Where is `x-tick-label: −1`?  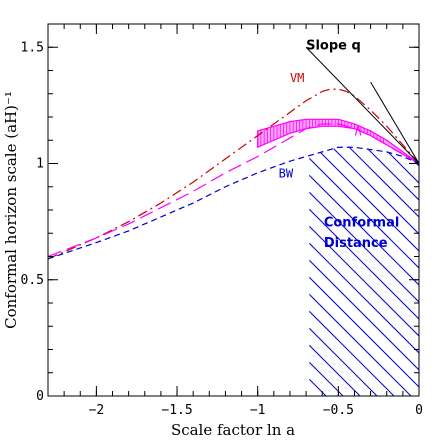 x-tick-label: −1 is located at coordinates (258, 410).